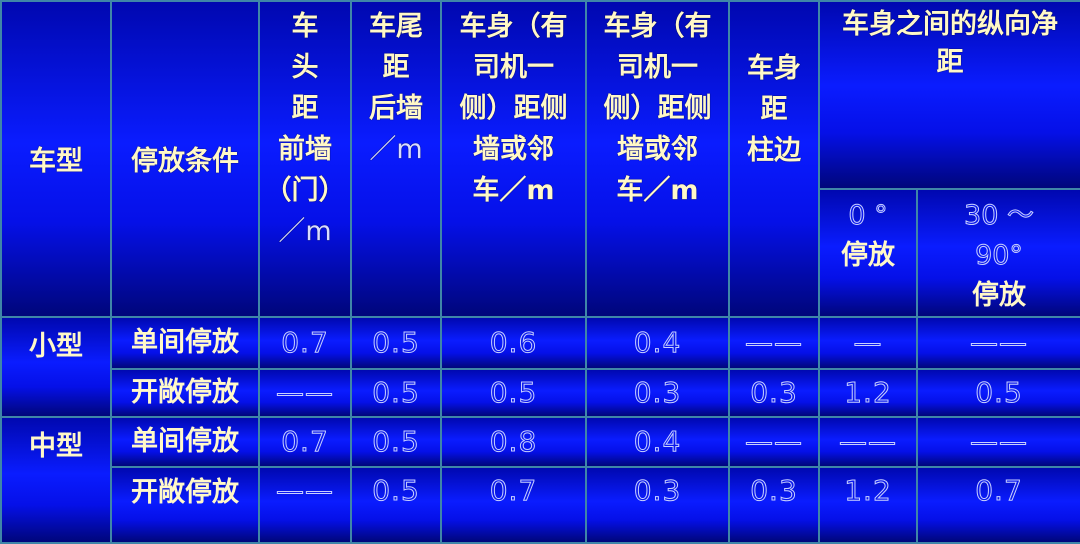 This screenshot has height=544, width=1080. I want to click on header-between-0: 0 ° 停放, so click(868, 253).